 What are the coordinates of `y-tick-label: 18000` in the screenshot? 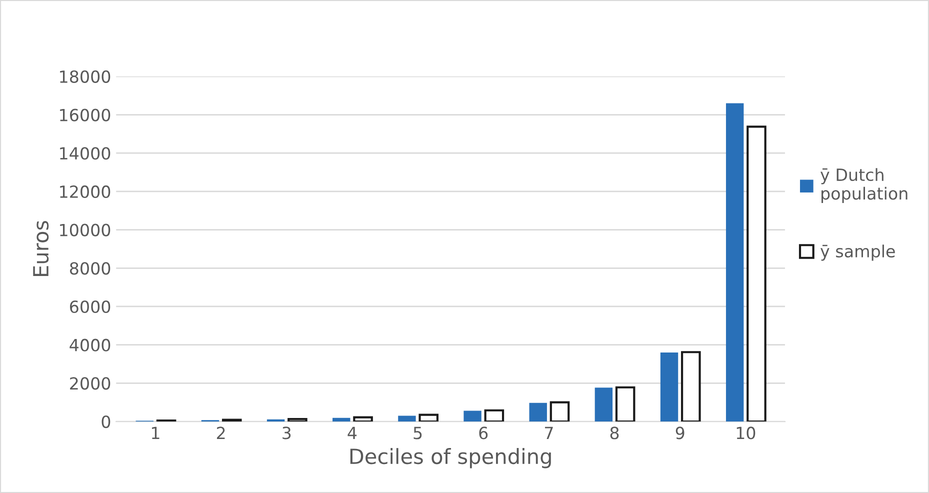 It's located at (85, 76).